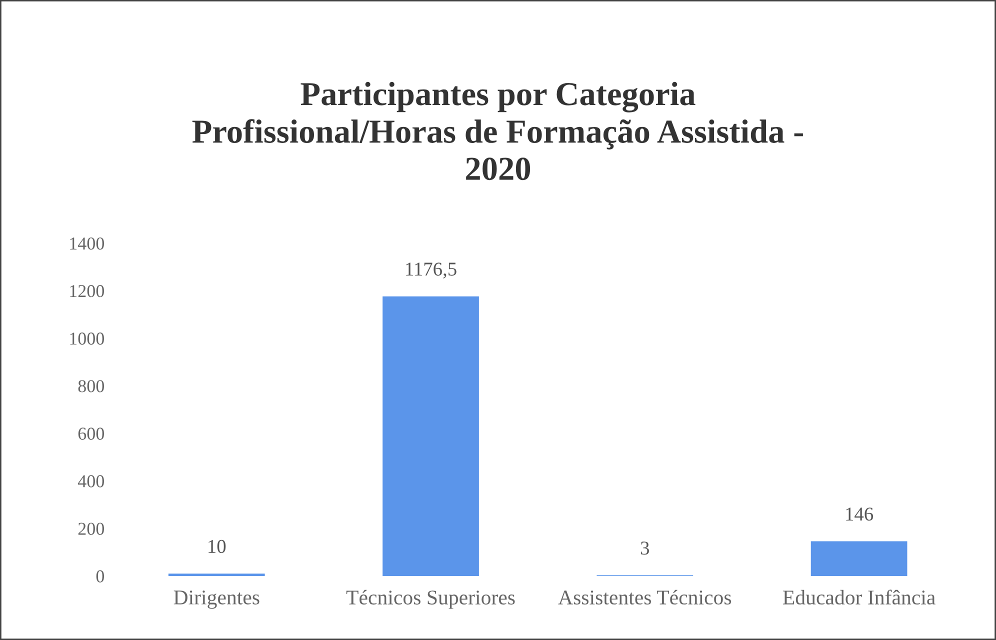 The image size is (996, 640). Describe the element at coordinates (645, 597) in the screenshot. I see `x-tick-label: Assistentes Técnicos` at that location.